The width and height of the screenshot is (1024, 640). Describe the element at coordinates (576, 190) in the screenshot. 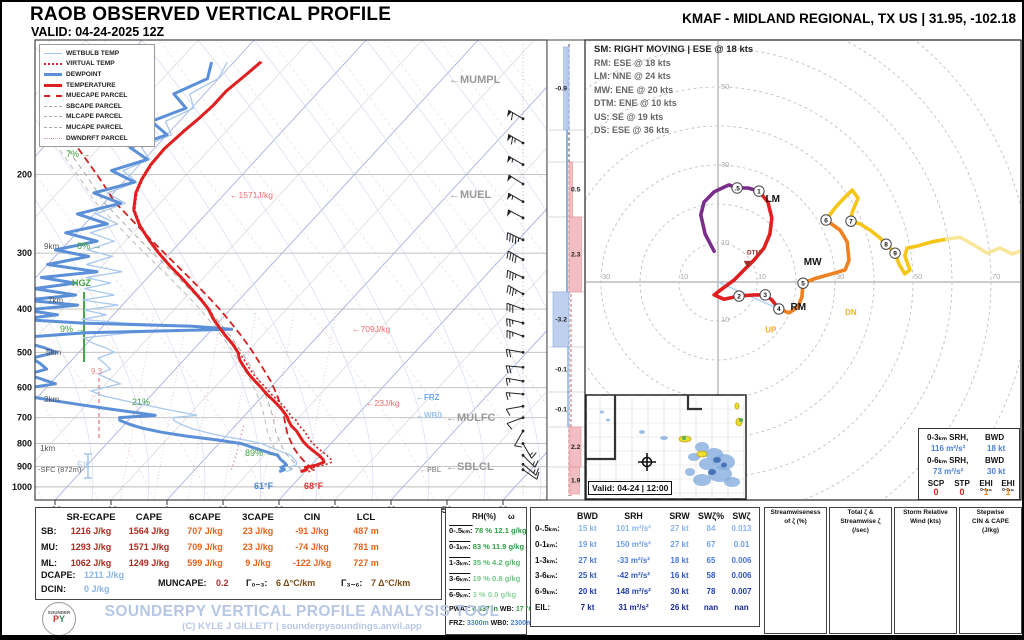

I see `advection-value: 0.5` at that location.